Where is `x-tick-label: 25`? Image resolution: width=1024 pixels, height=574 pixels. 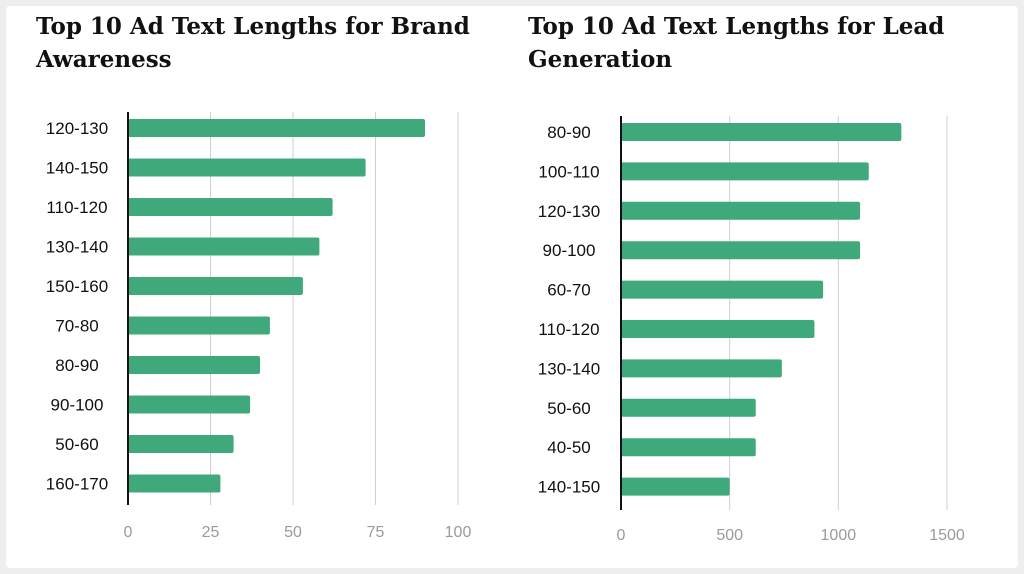 x-tick-label: 25 is located at coordinates (211, 532).